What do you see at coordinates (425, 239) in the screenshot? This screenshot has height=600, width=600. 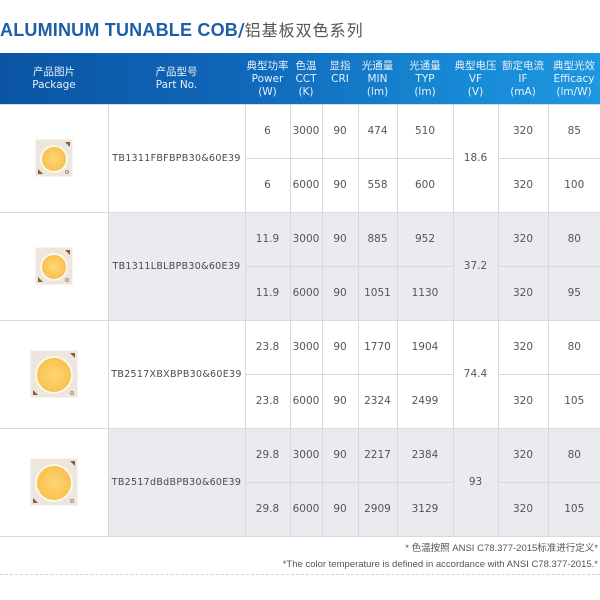 I see `flux-typ-cell: 952` at bounding box center [425, 239].